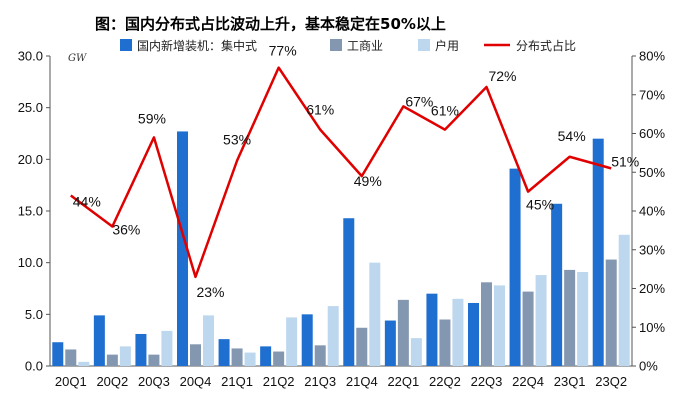  Describe the element at coordinates (546, 45) in the screenshot. I see `legend-distributed-share-label: 分布式占比` at that location.